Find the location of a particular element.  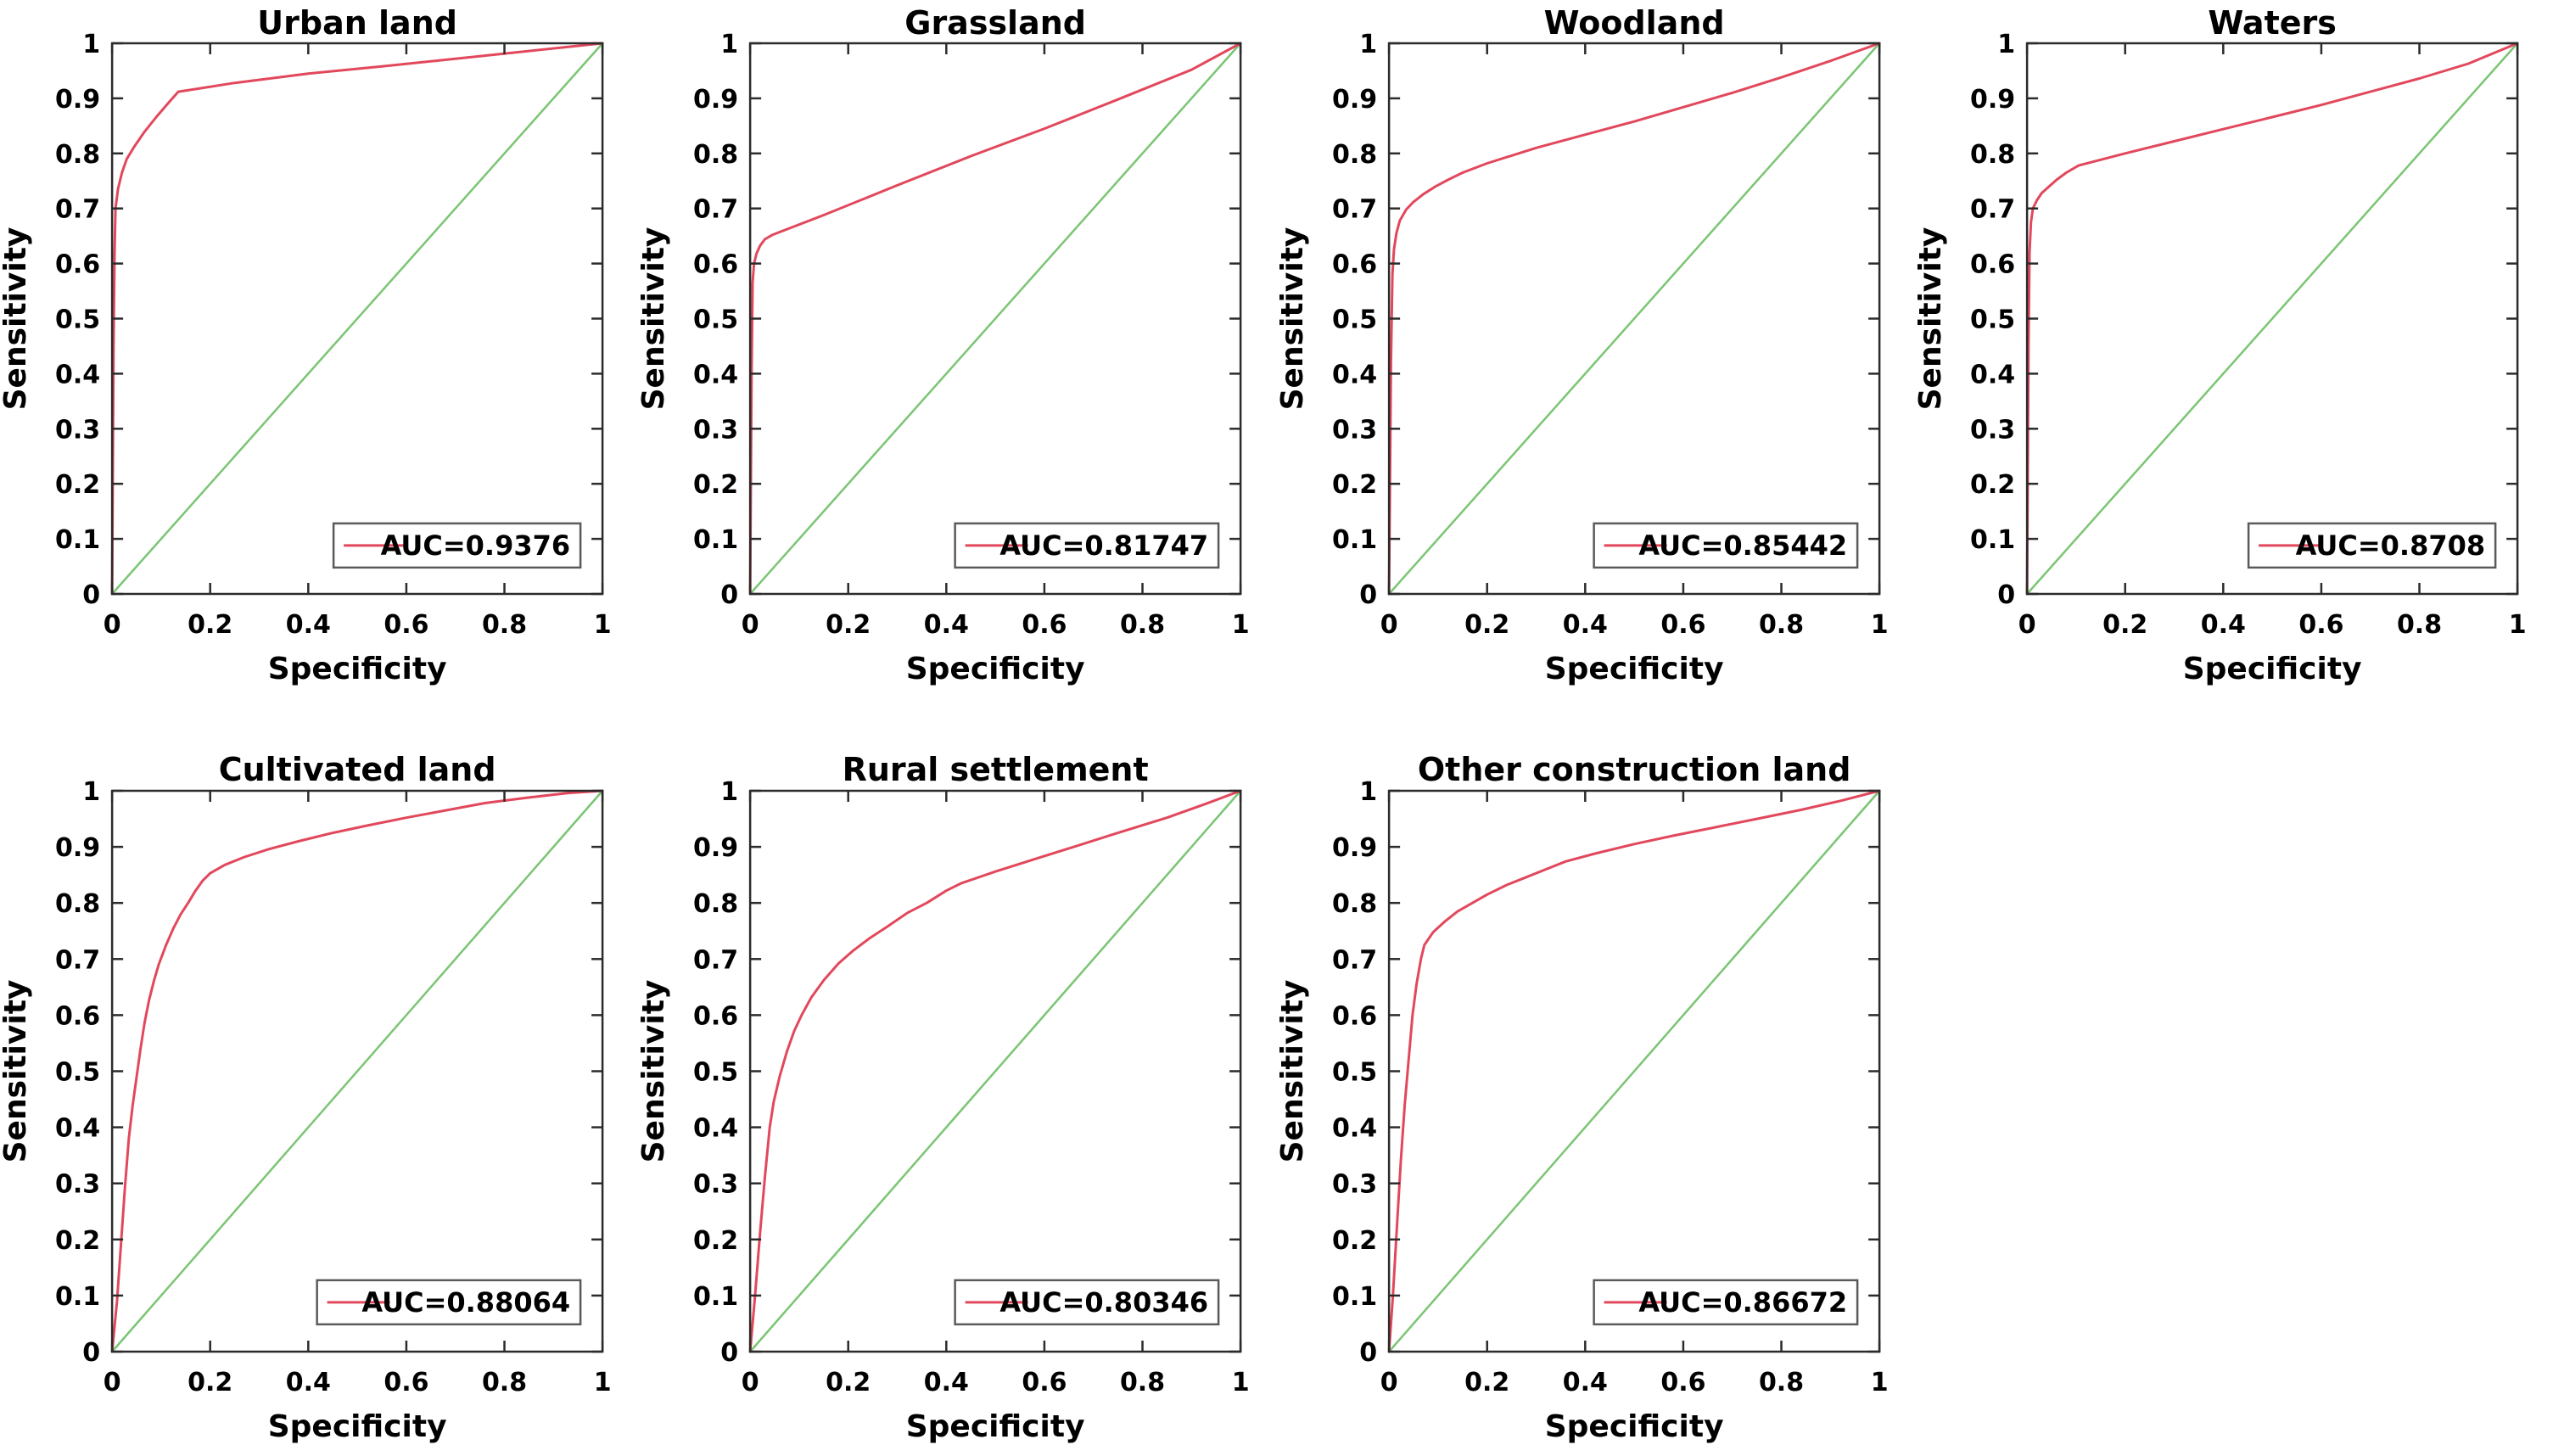

legend: AUC=0.81747 is located at coordinates (1087, 545).